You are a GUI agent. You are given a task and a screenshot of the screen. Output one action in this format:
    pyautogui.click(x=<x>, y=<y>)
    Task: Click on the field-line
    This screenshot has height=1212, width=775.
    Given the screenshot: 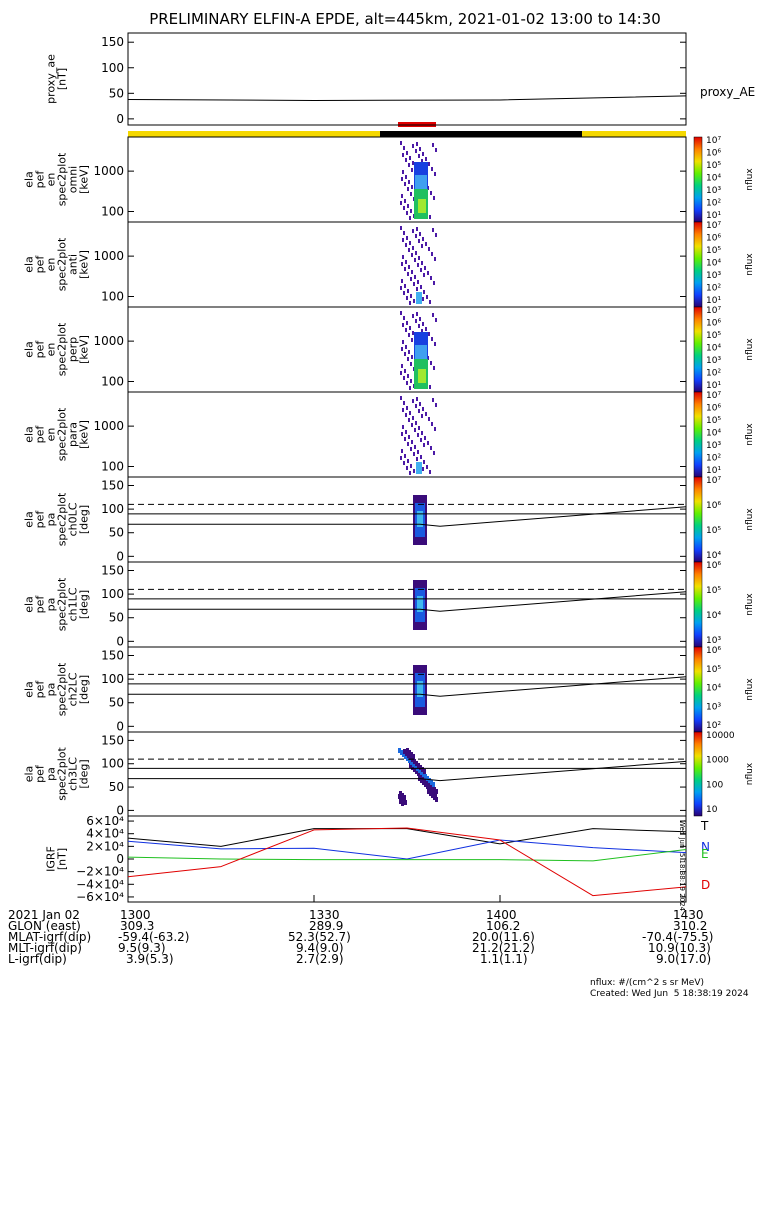 What is the action you would take?
    pyautogui.click(x=407, y=771)
    